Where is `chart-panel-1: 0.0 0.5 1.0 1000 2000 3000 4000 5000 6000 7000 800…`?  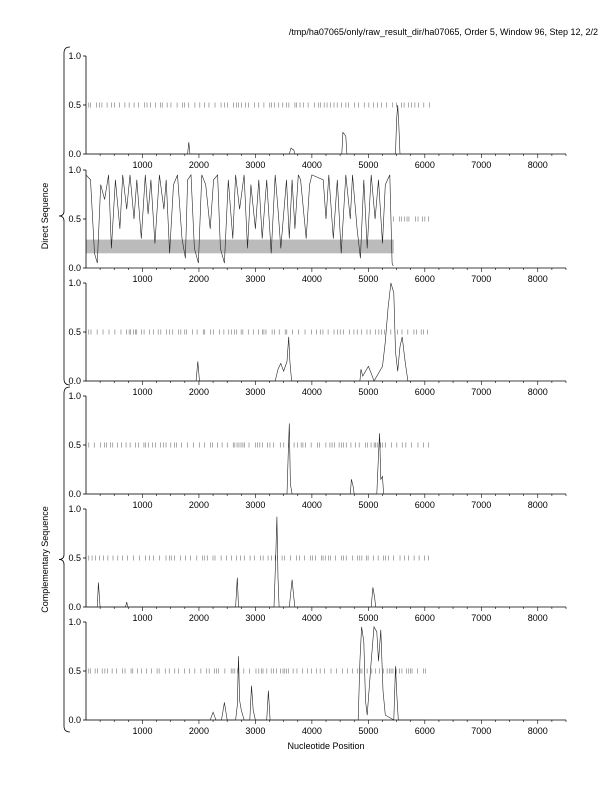 chart-panel-1: 0.0 0.5 1.0 1000 2000 3000 4000 5000 6000 7000 800… is located at coordinates (317, 110).